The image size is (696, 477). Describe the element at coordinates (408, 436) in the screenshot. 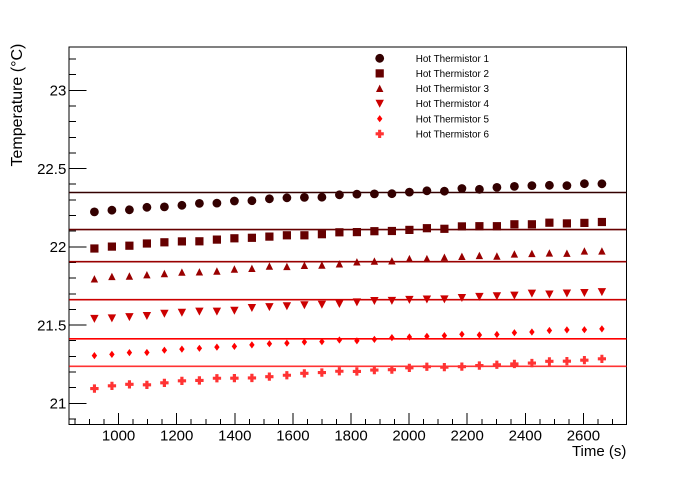

I see `svg-text: 2000` at that location.